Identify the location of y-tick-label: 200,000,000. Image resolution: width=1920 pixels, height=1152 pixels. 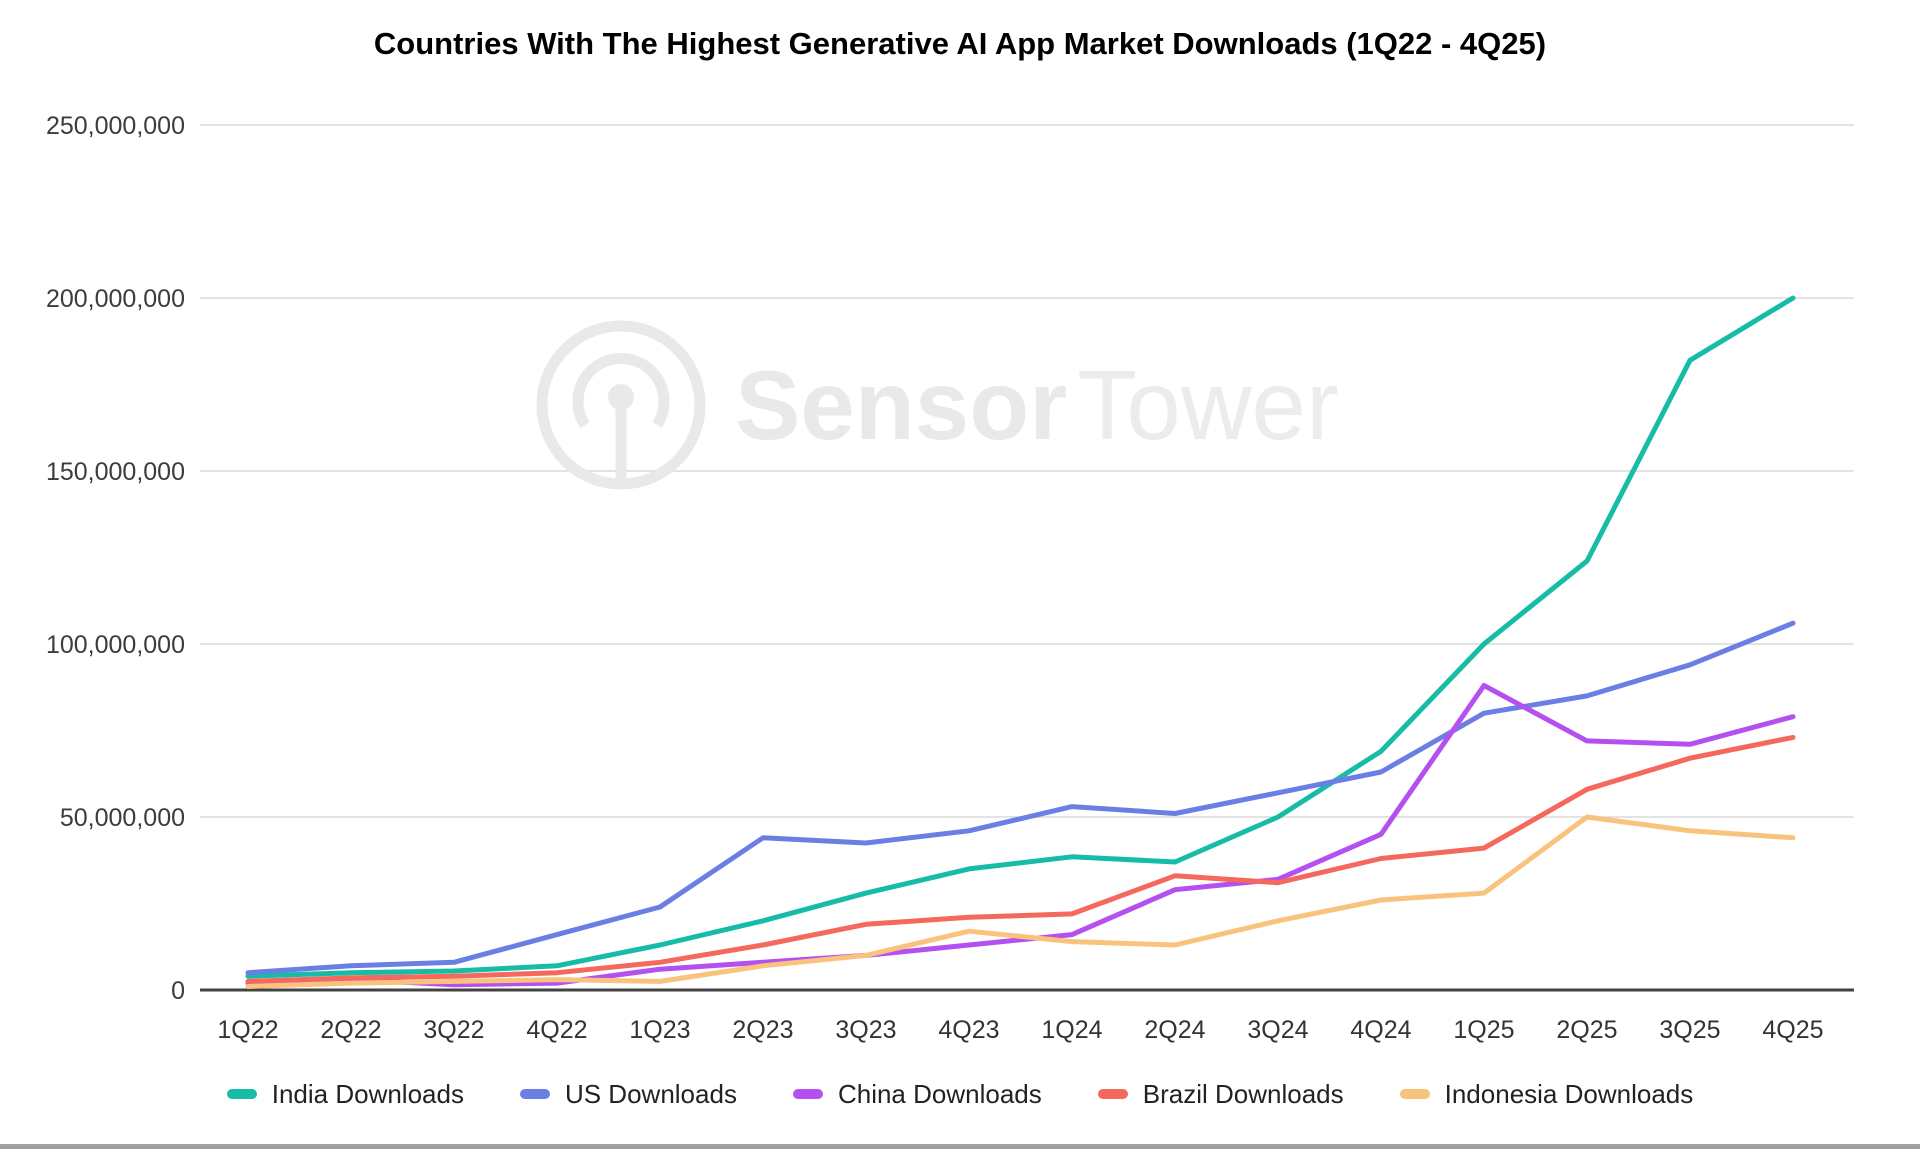
(115, 299).